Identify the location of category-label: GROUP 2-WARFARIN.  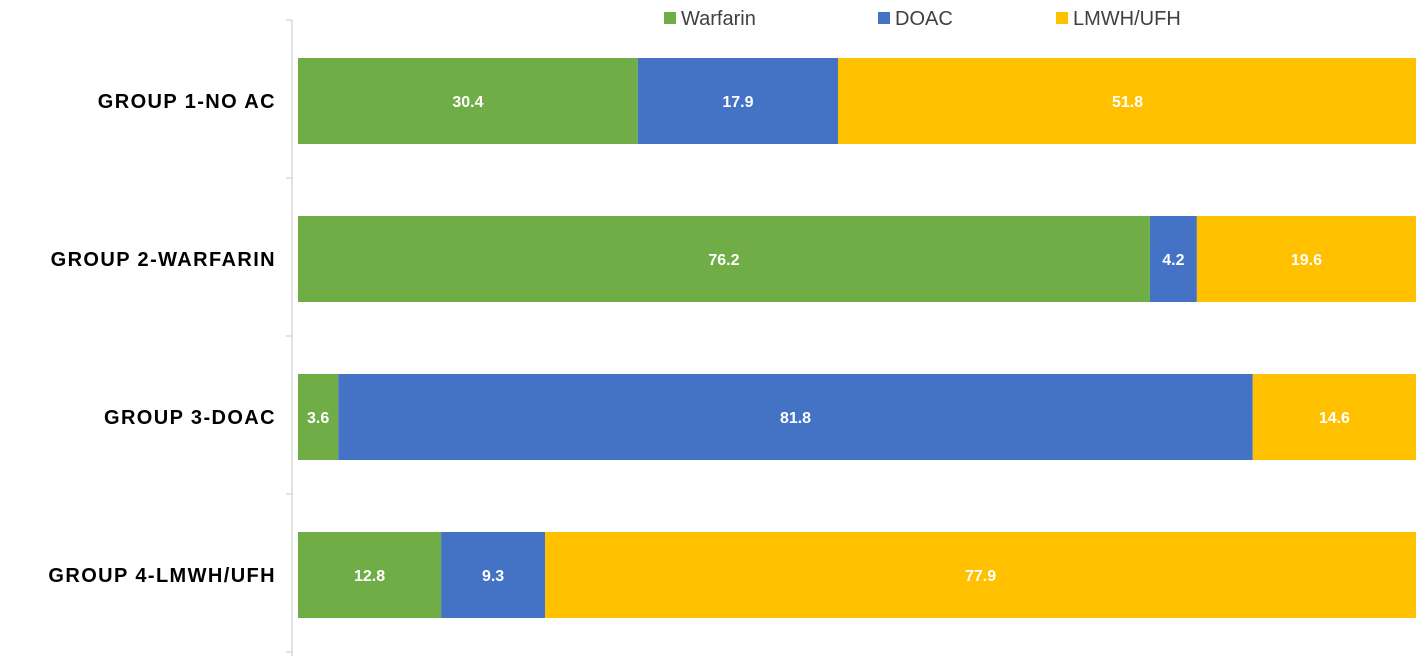
(163, 260).